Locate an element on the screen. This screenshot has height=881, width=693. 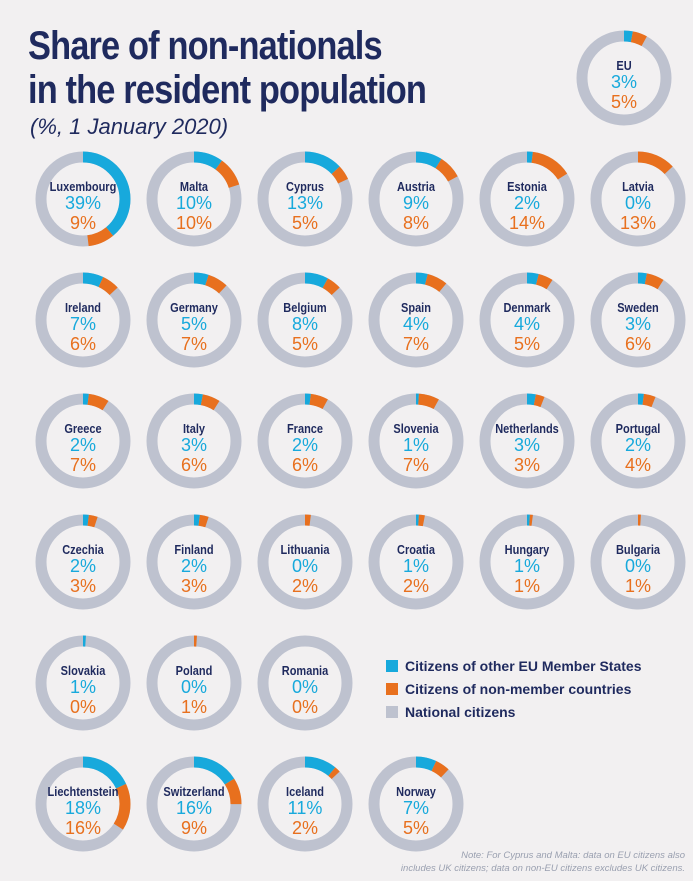
title-line-1: Share of non-nationals is located at coordinates (205, 46).